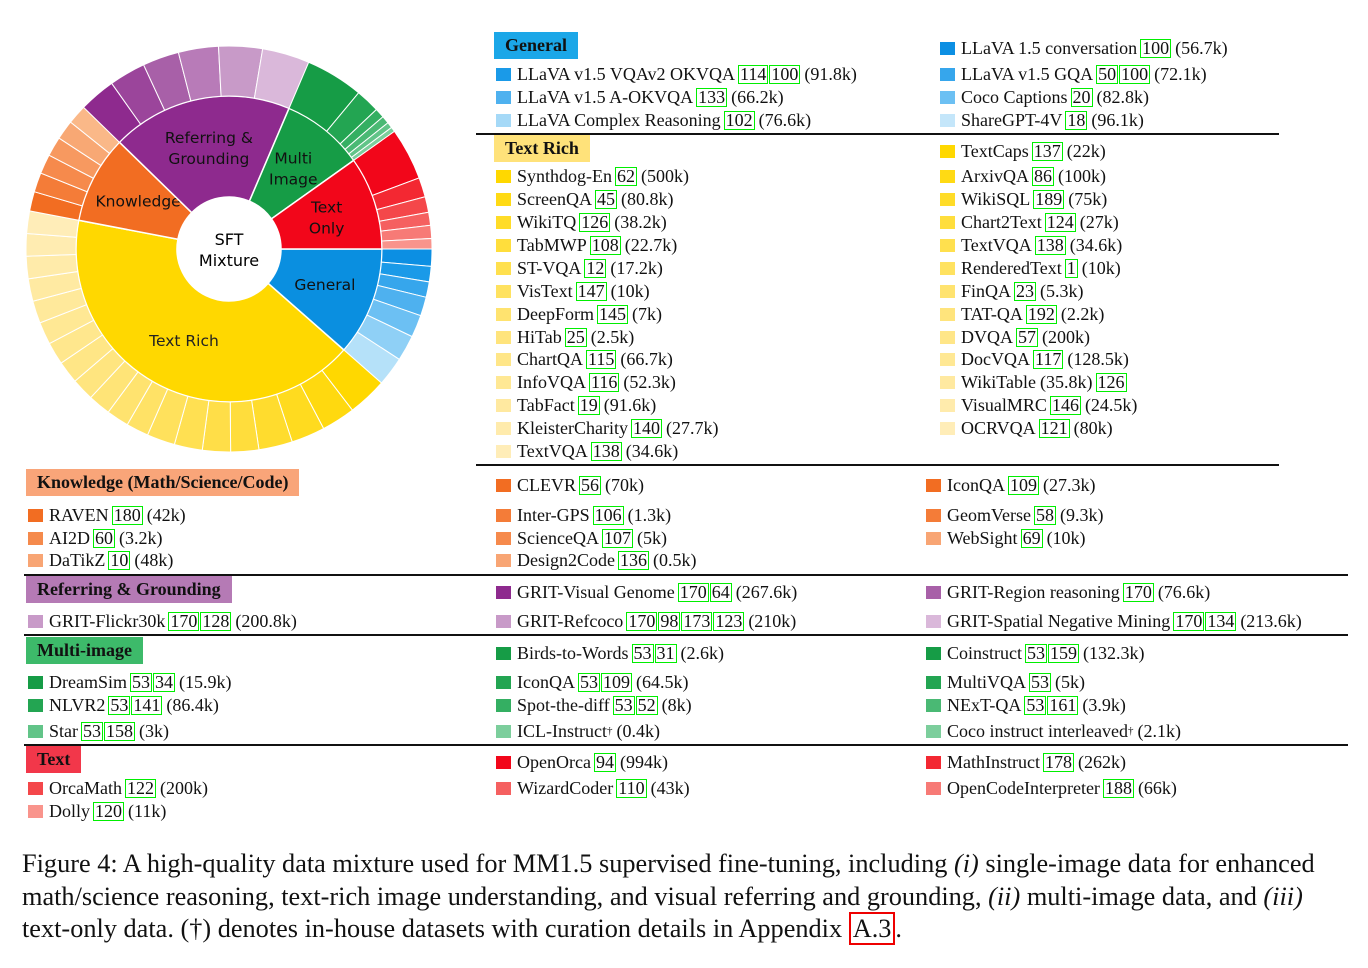 This screenshot has width=1368, height=968. Describe the element at coordinates (1004, 896) in the screenshot. I see `caption-marker-ii: (ii)` at that location.